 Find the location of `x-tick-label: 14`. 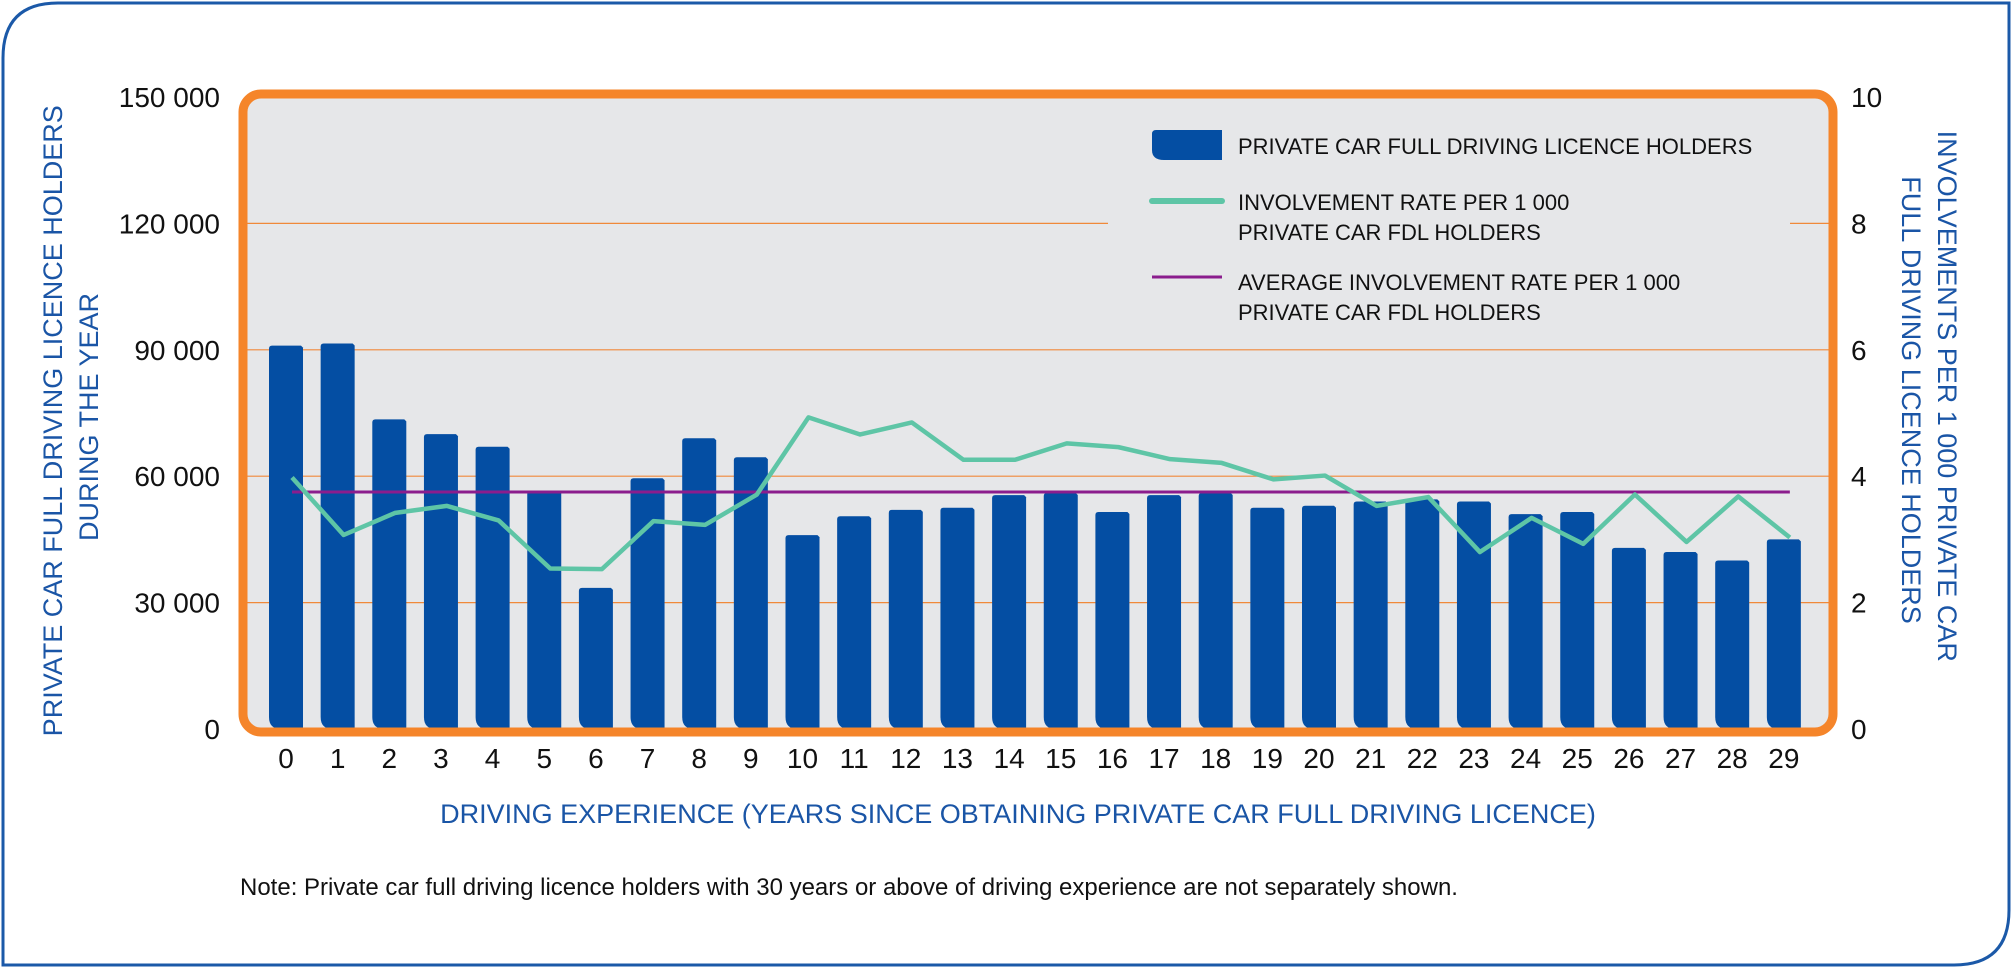

x-tick-label: 14 is located at coordinates (1009, 758).